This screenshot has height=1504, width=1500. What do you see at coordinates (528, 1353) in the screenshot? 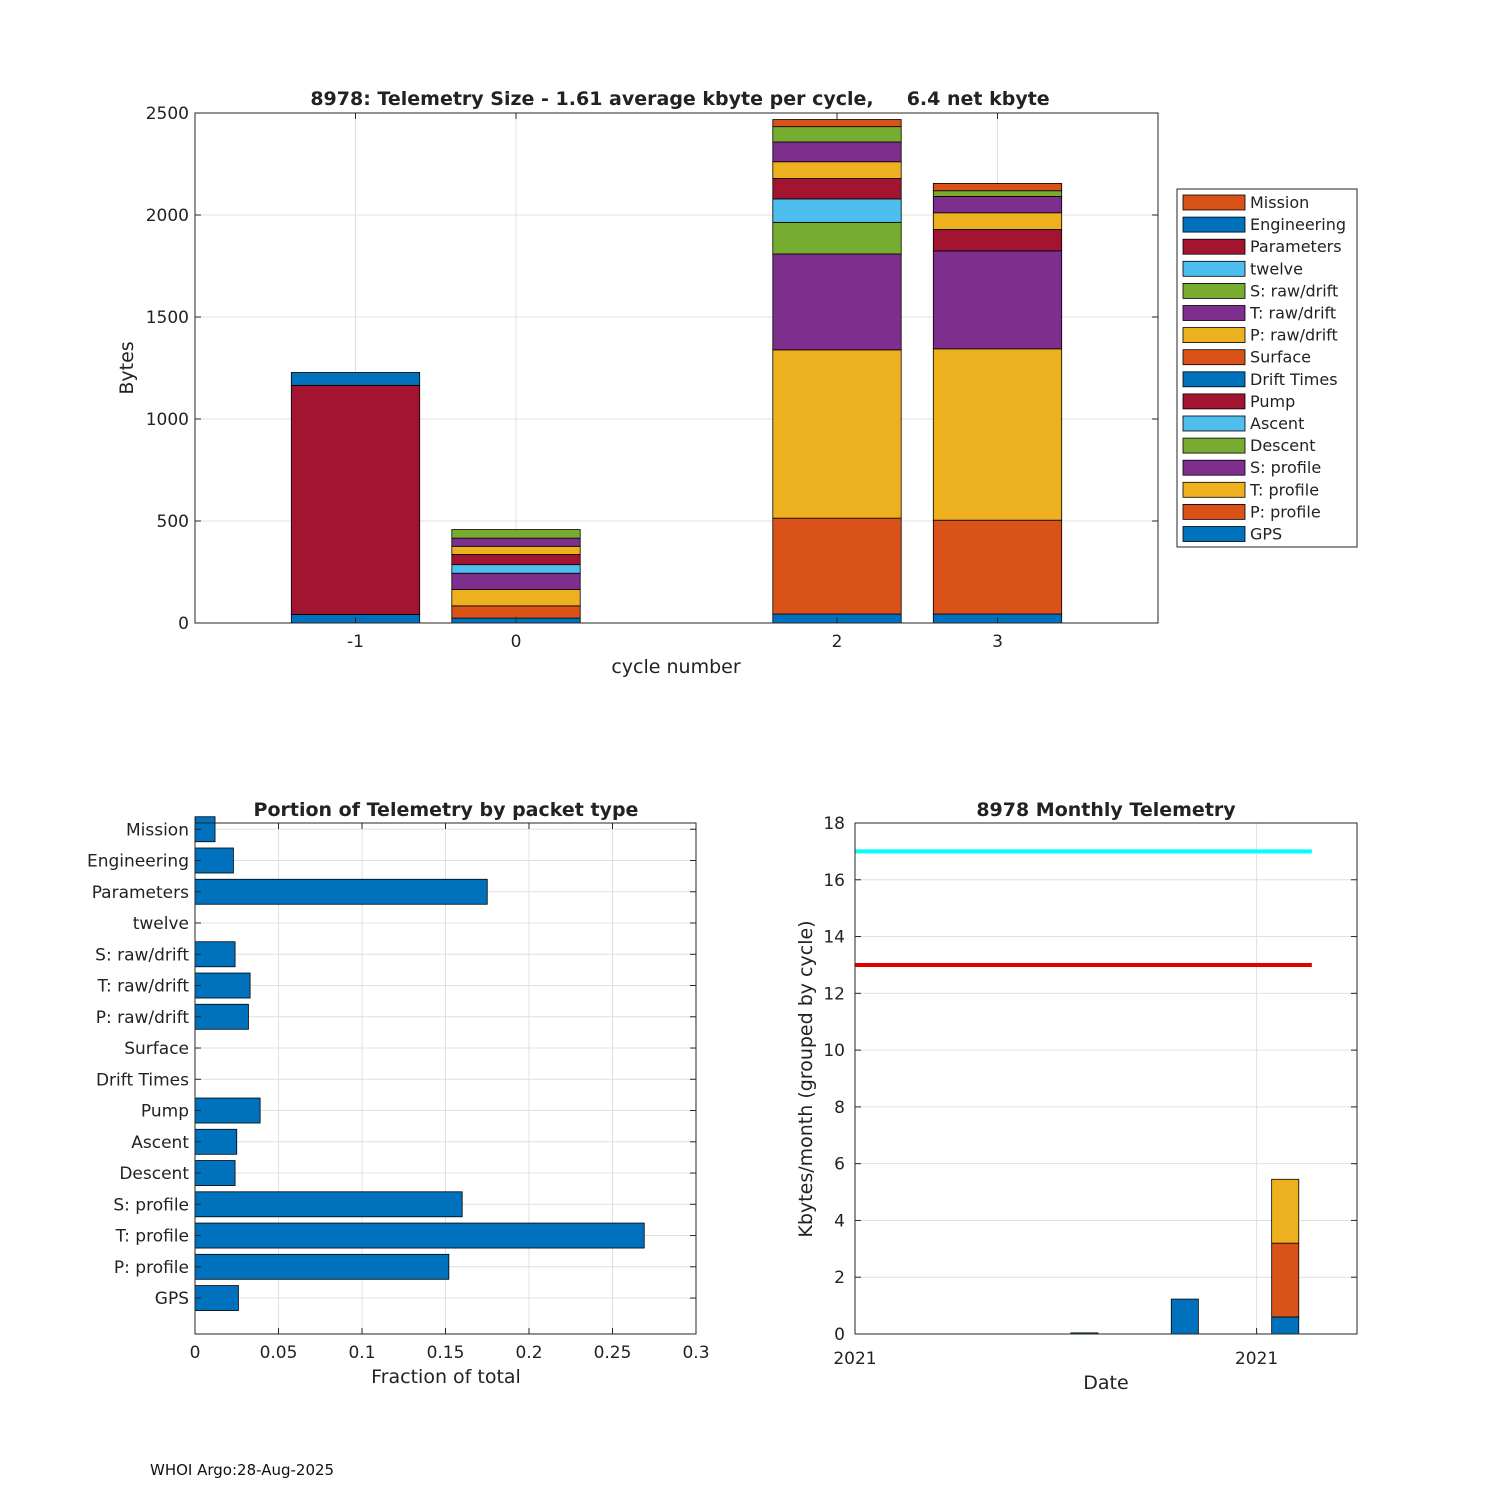
I see `x-tick-label: 0.2` at bounding box center [528, 1353].